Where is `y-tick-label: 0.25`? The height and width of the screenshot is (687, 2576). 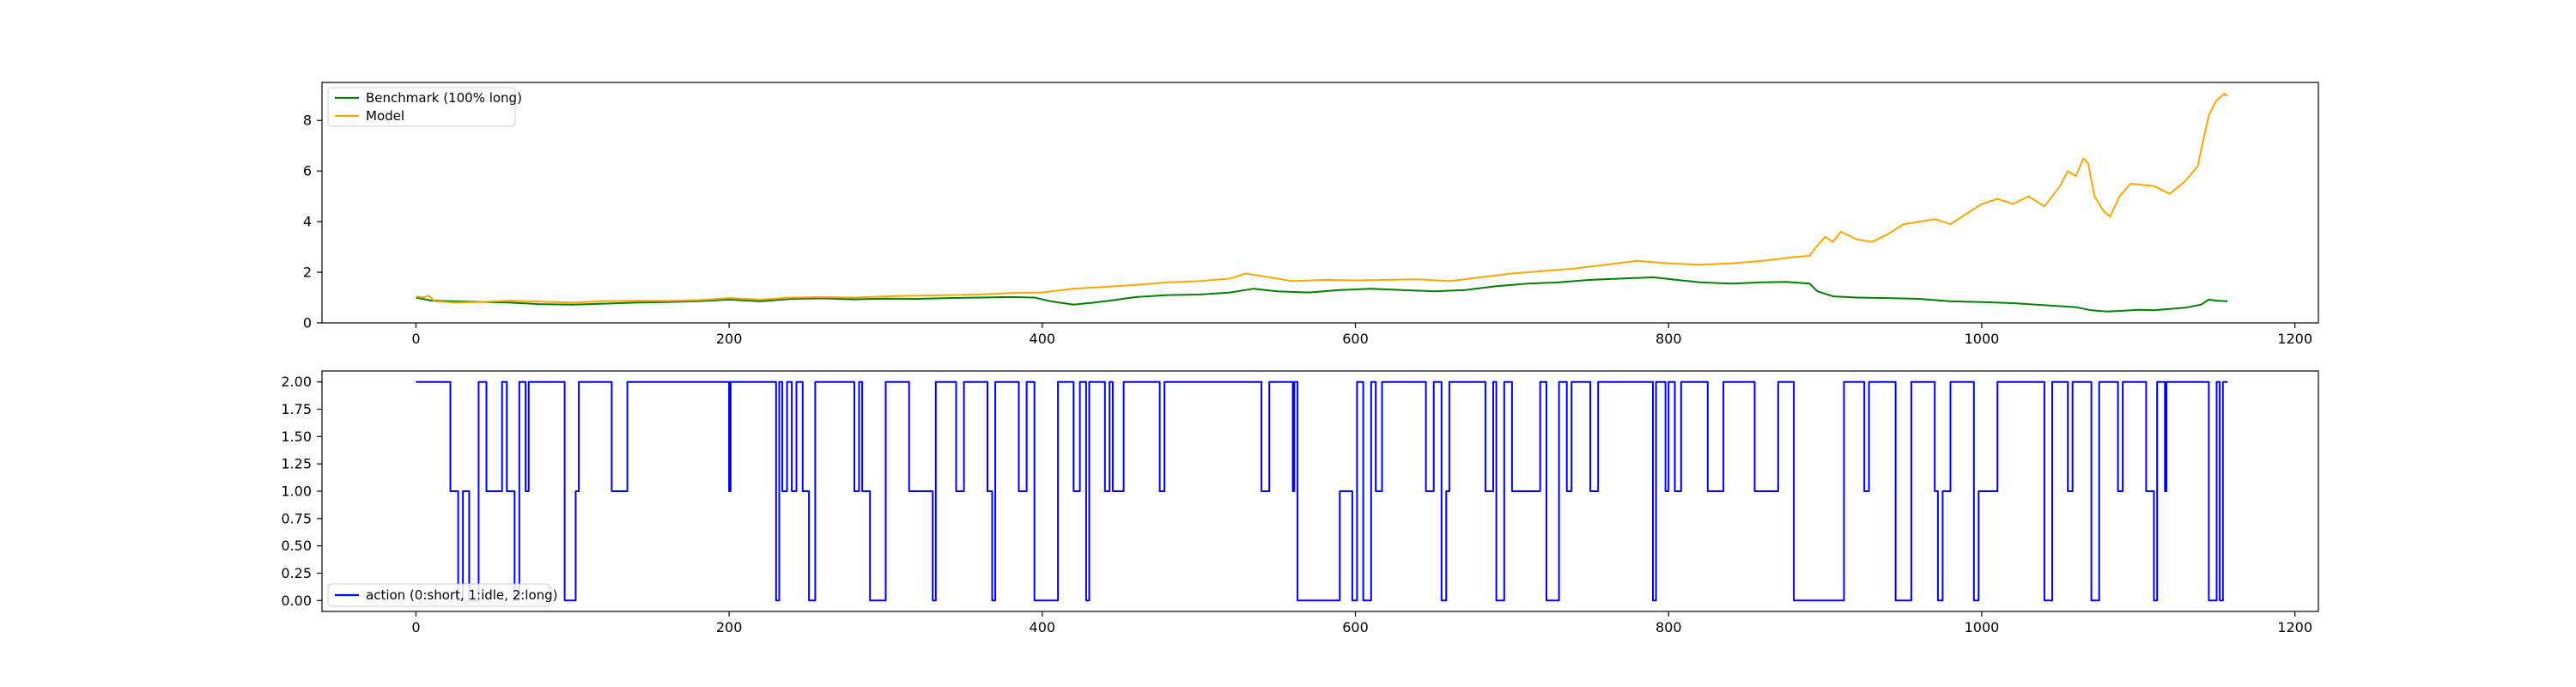 y-tick-label: 0.25 is located at coordinates (296, 573).